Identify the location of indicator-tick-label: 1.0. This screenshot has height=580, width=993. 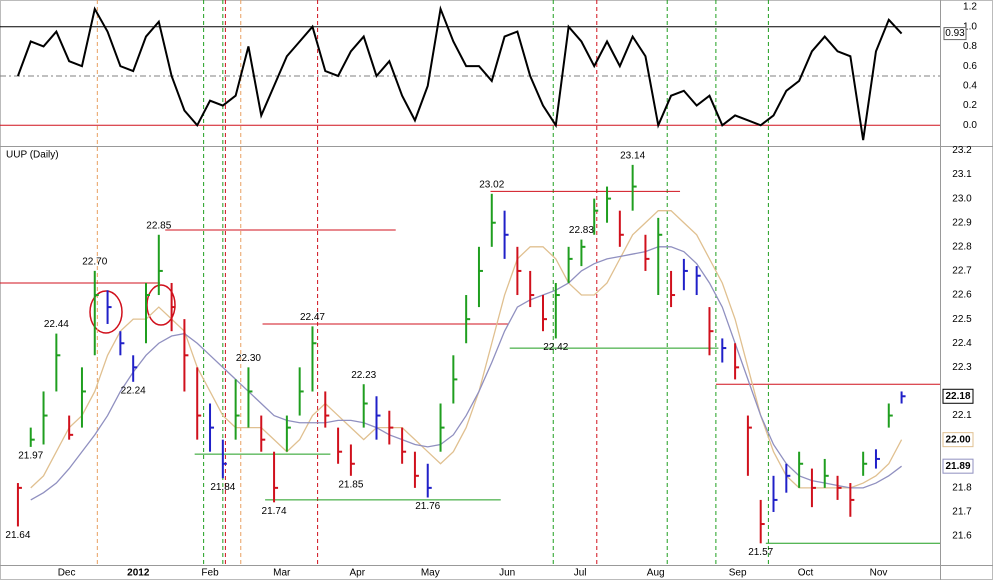
(970, 26).